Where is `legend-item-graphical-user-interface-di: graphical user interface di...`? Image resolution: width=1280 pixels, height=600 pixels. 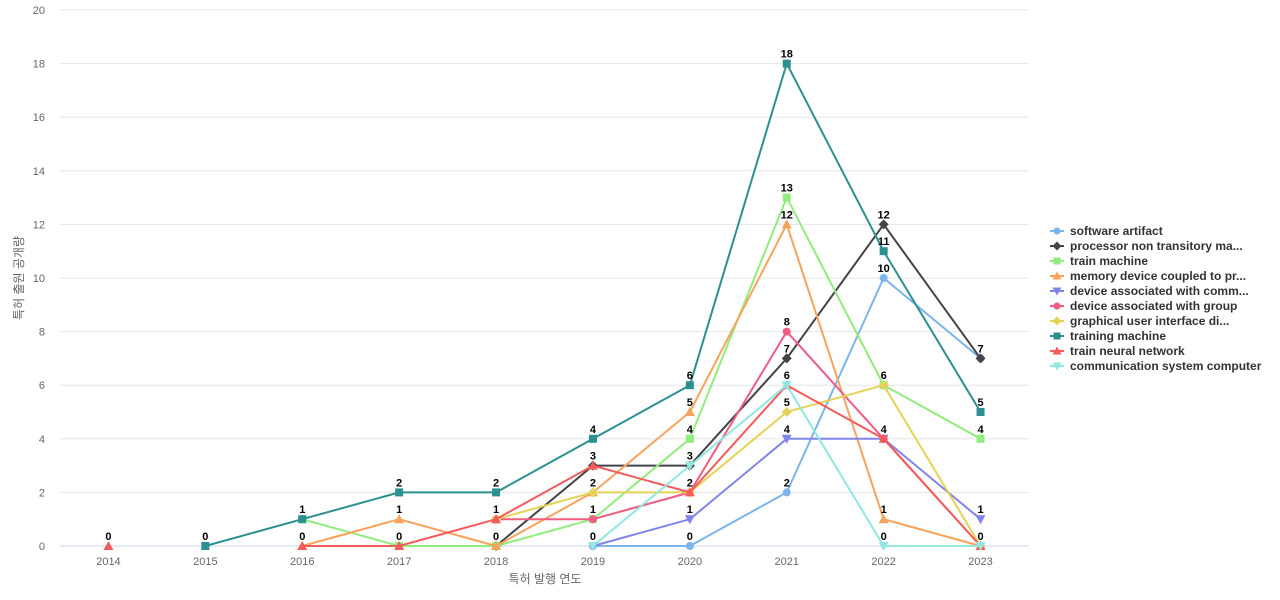 legend-item-graphical-user-interface-di: graphical user interface di... is located at coordinates (1139, 321).